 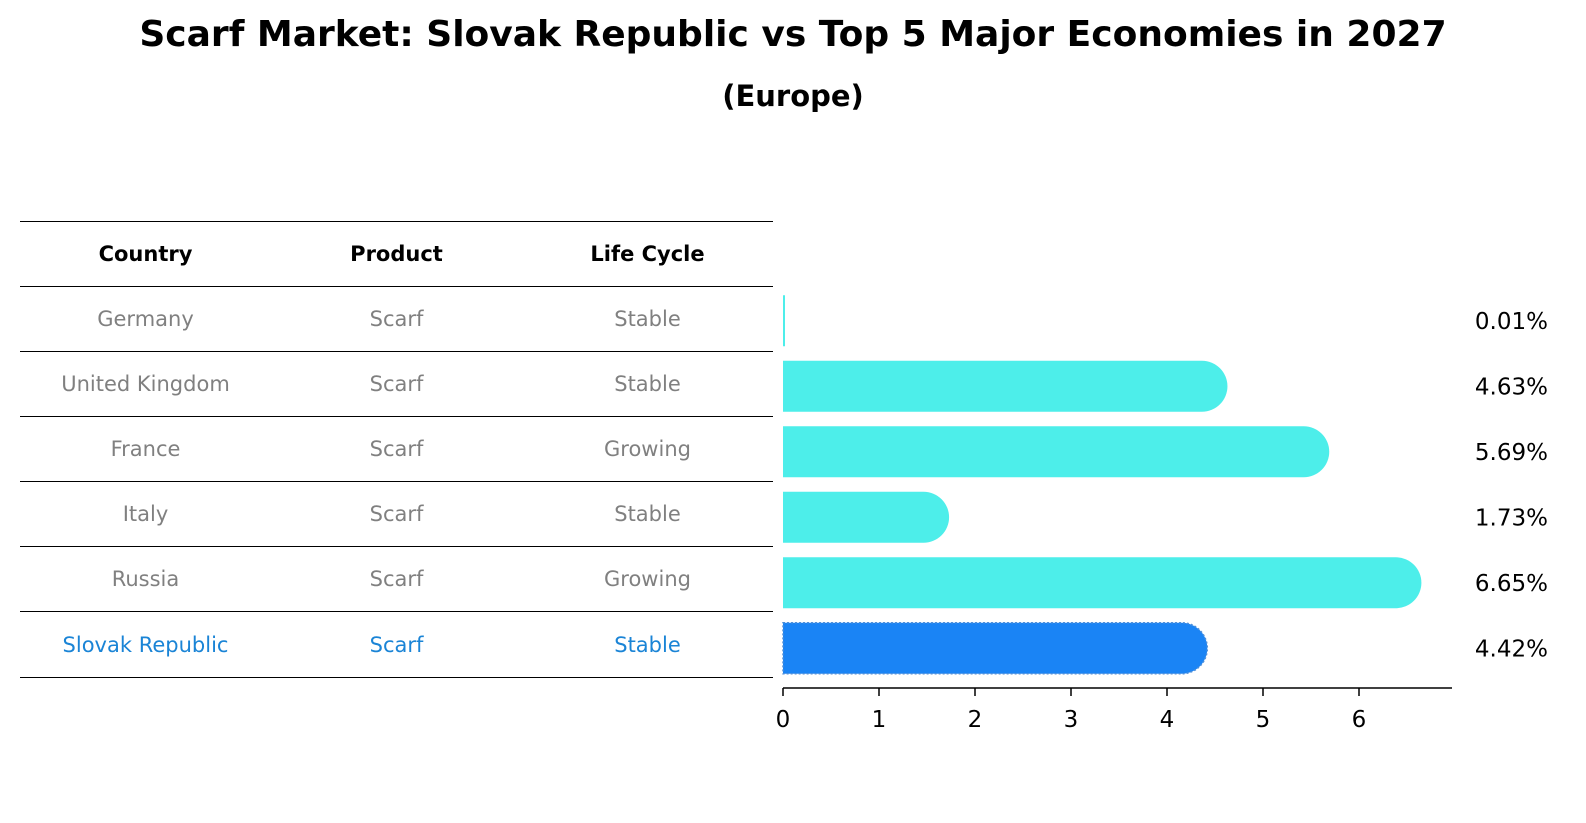 I want to click on x-tick-label: 1, so click(x=879, y=720).